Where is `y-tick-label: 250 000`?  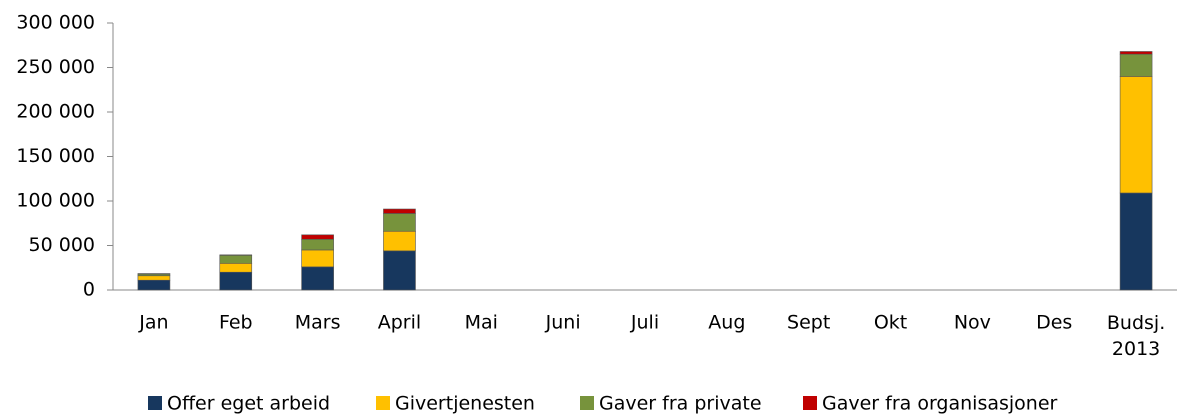
y-tick-label: 250 000 is located at coordinates (55, 67).